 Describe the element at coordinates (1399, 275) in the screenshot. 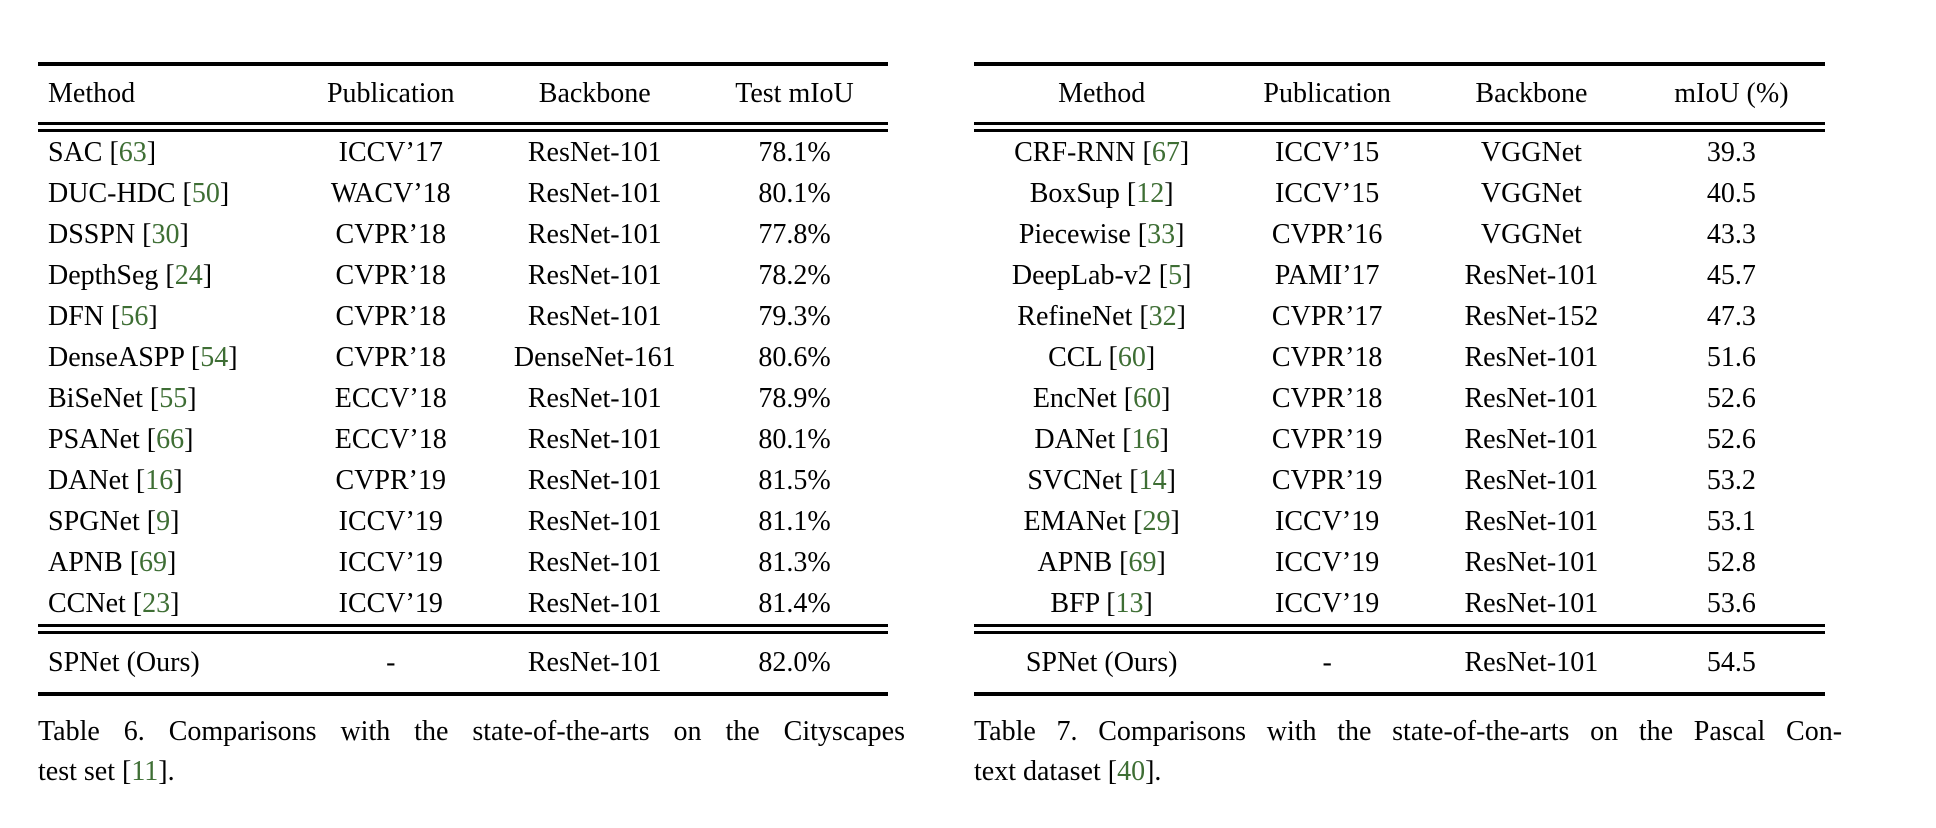

I see `table-row: DeepLab-v2 [5] PAMI’17 ResNet-101 45.7` at that location.